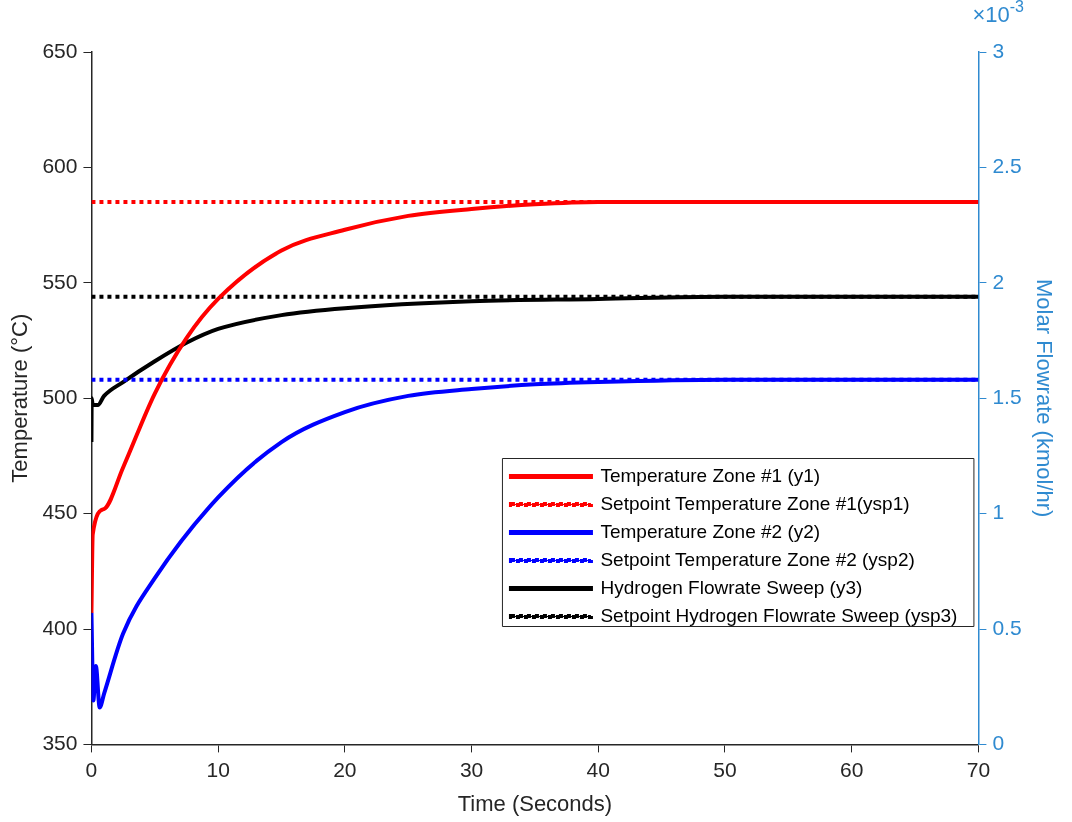 The width and height of the screenshot is (1072, 822). What do you see at coordinates (1007, 627) in the screenshot?
I see `y2-tick-label: 0.5` at bounding box center [1007, 627].